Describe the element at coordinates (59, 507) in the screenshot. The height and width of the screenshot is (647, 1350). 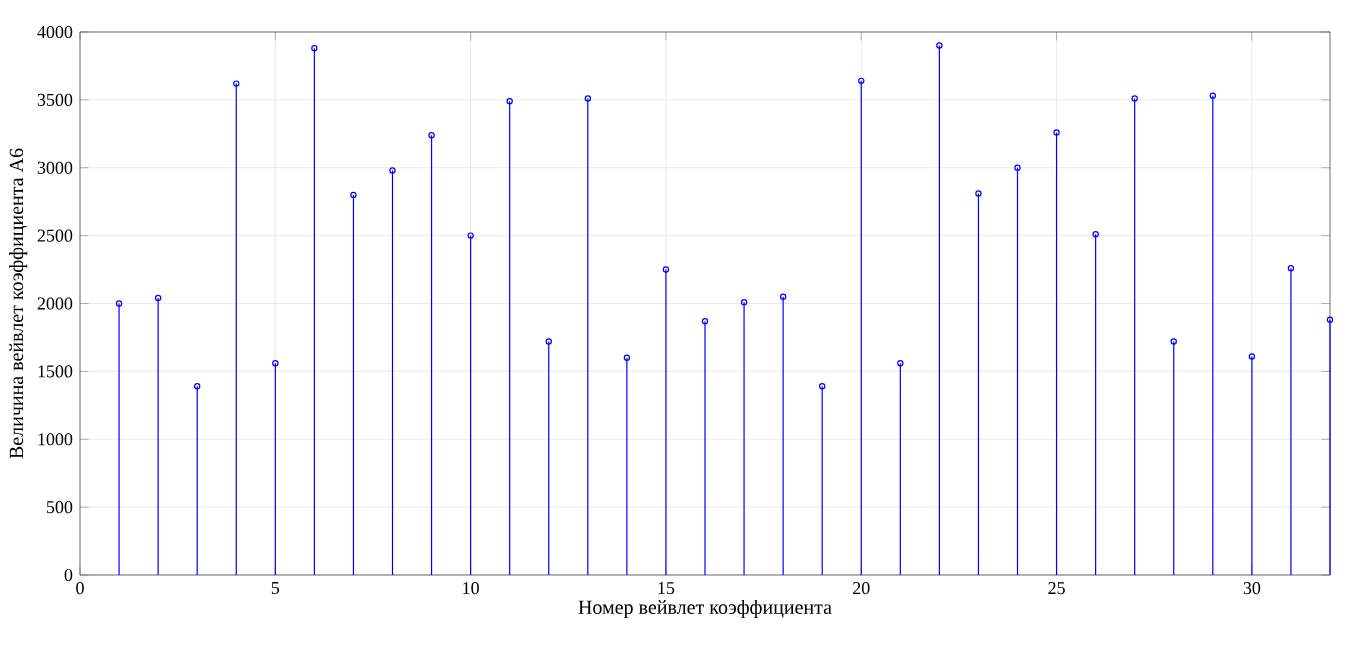
I see `y-tick-label: 500` at that location.